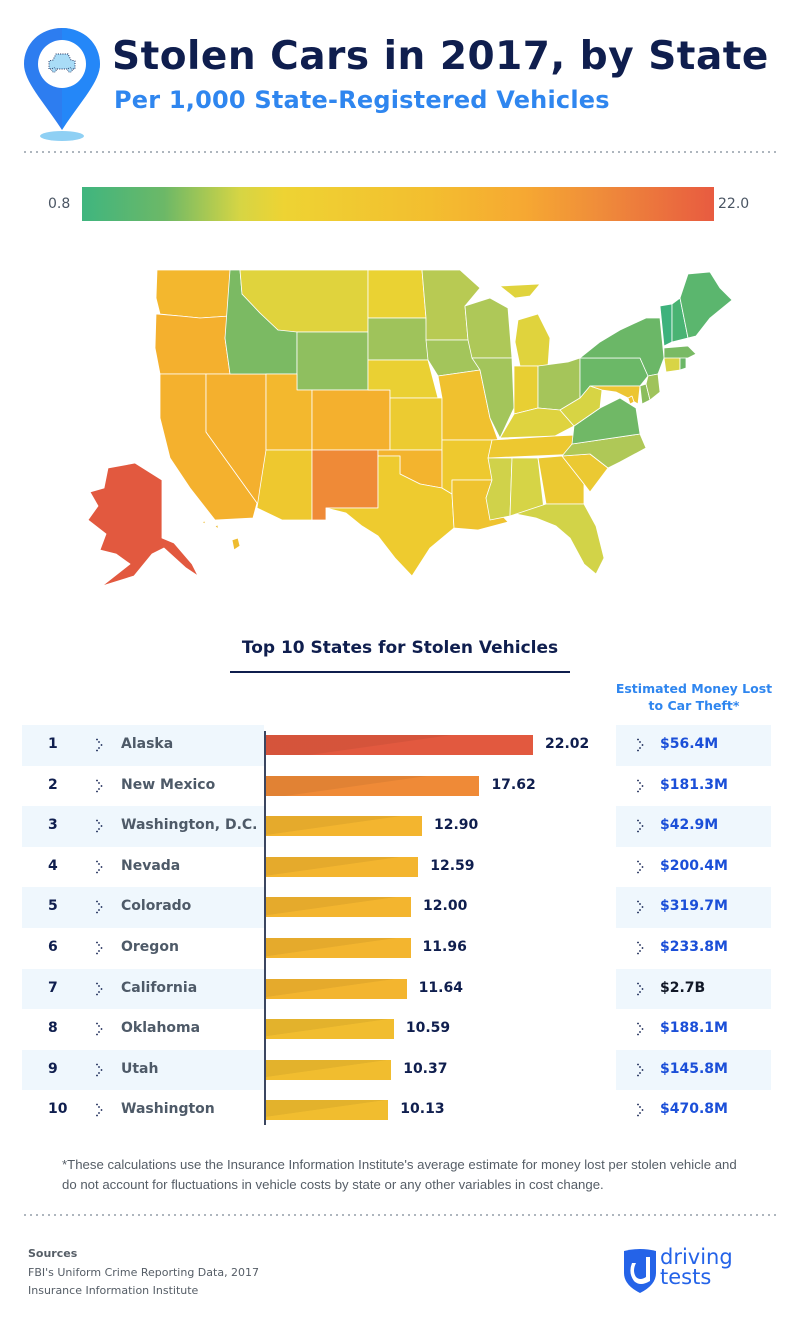 Image resolution: width=800 pixels, height=1332 pixels. What do you see at coordinates (400, 672) in the screenshot?
I see `title-underline` at bounding box center [400, 672].